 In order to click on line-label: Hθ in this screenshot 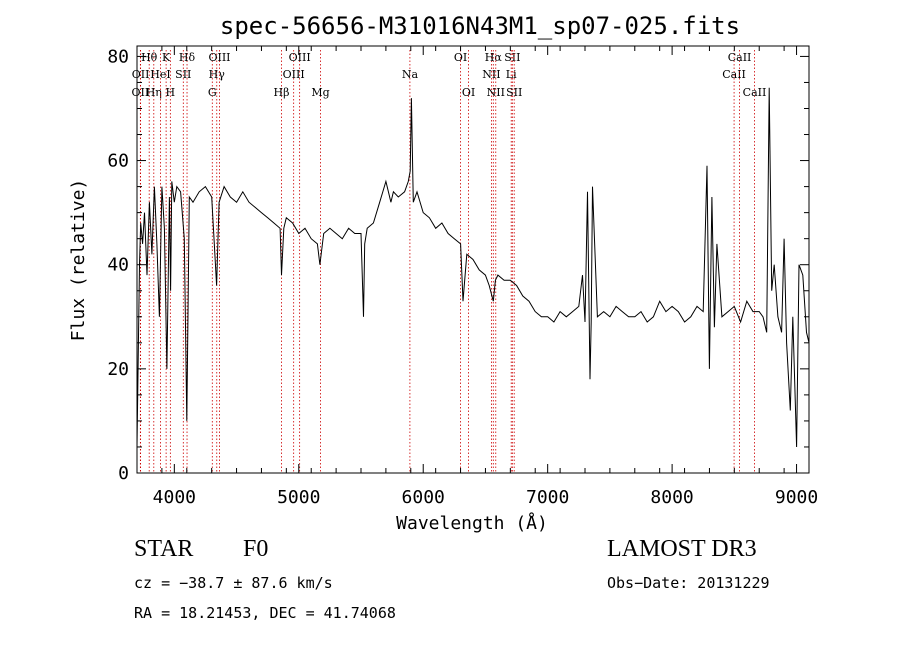, I will do `click(149, 57)`.